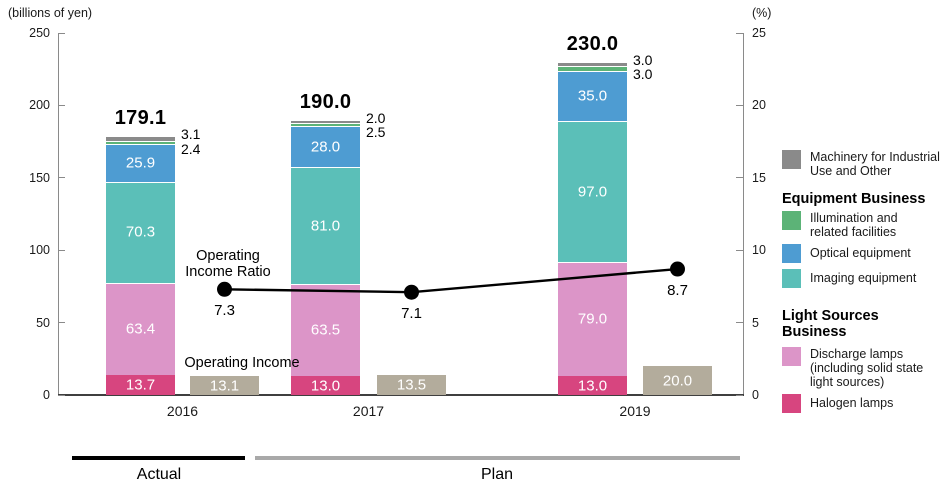 This screenshot has height=500, width=940. Describe the element at coordinates (592, 385) in the screenshot. I see `bar-segment-halogen-2019` at that location.